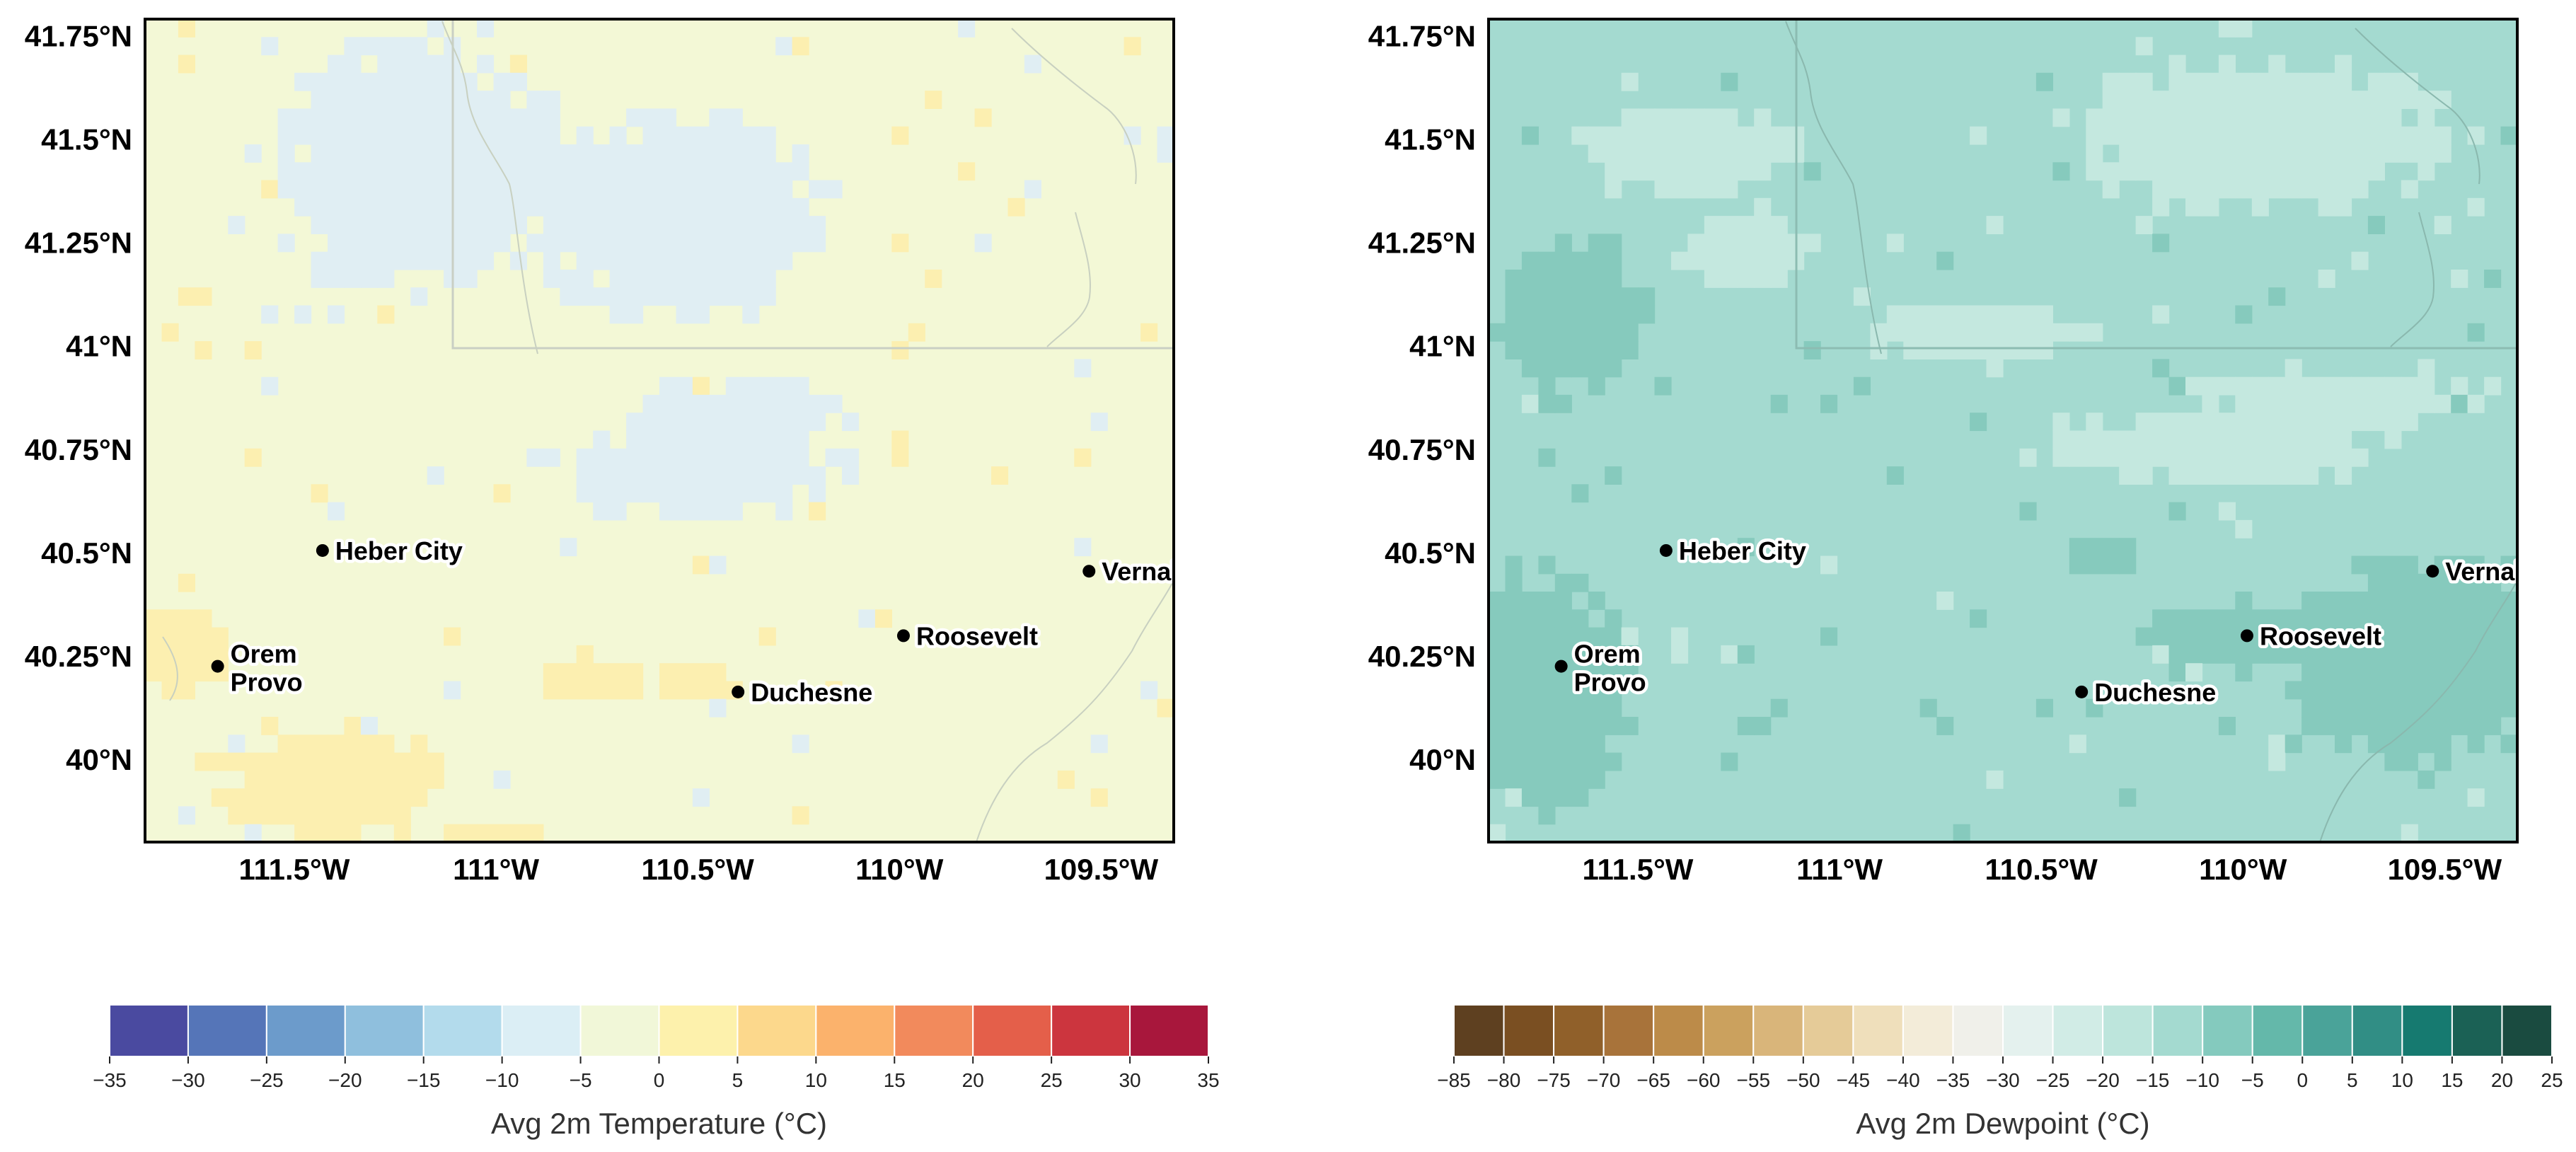  I want to click on colorbar-tick-label: −40, so click(1903, 1080).